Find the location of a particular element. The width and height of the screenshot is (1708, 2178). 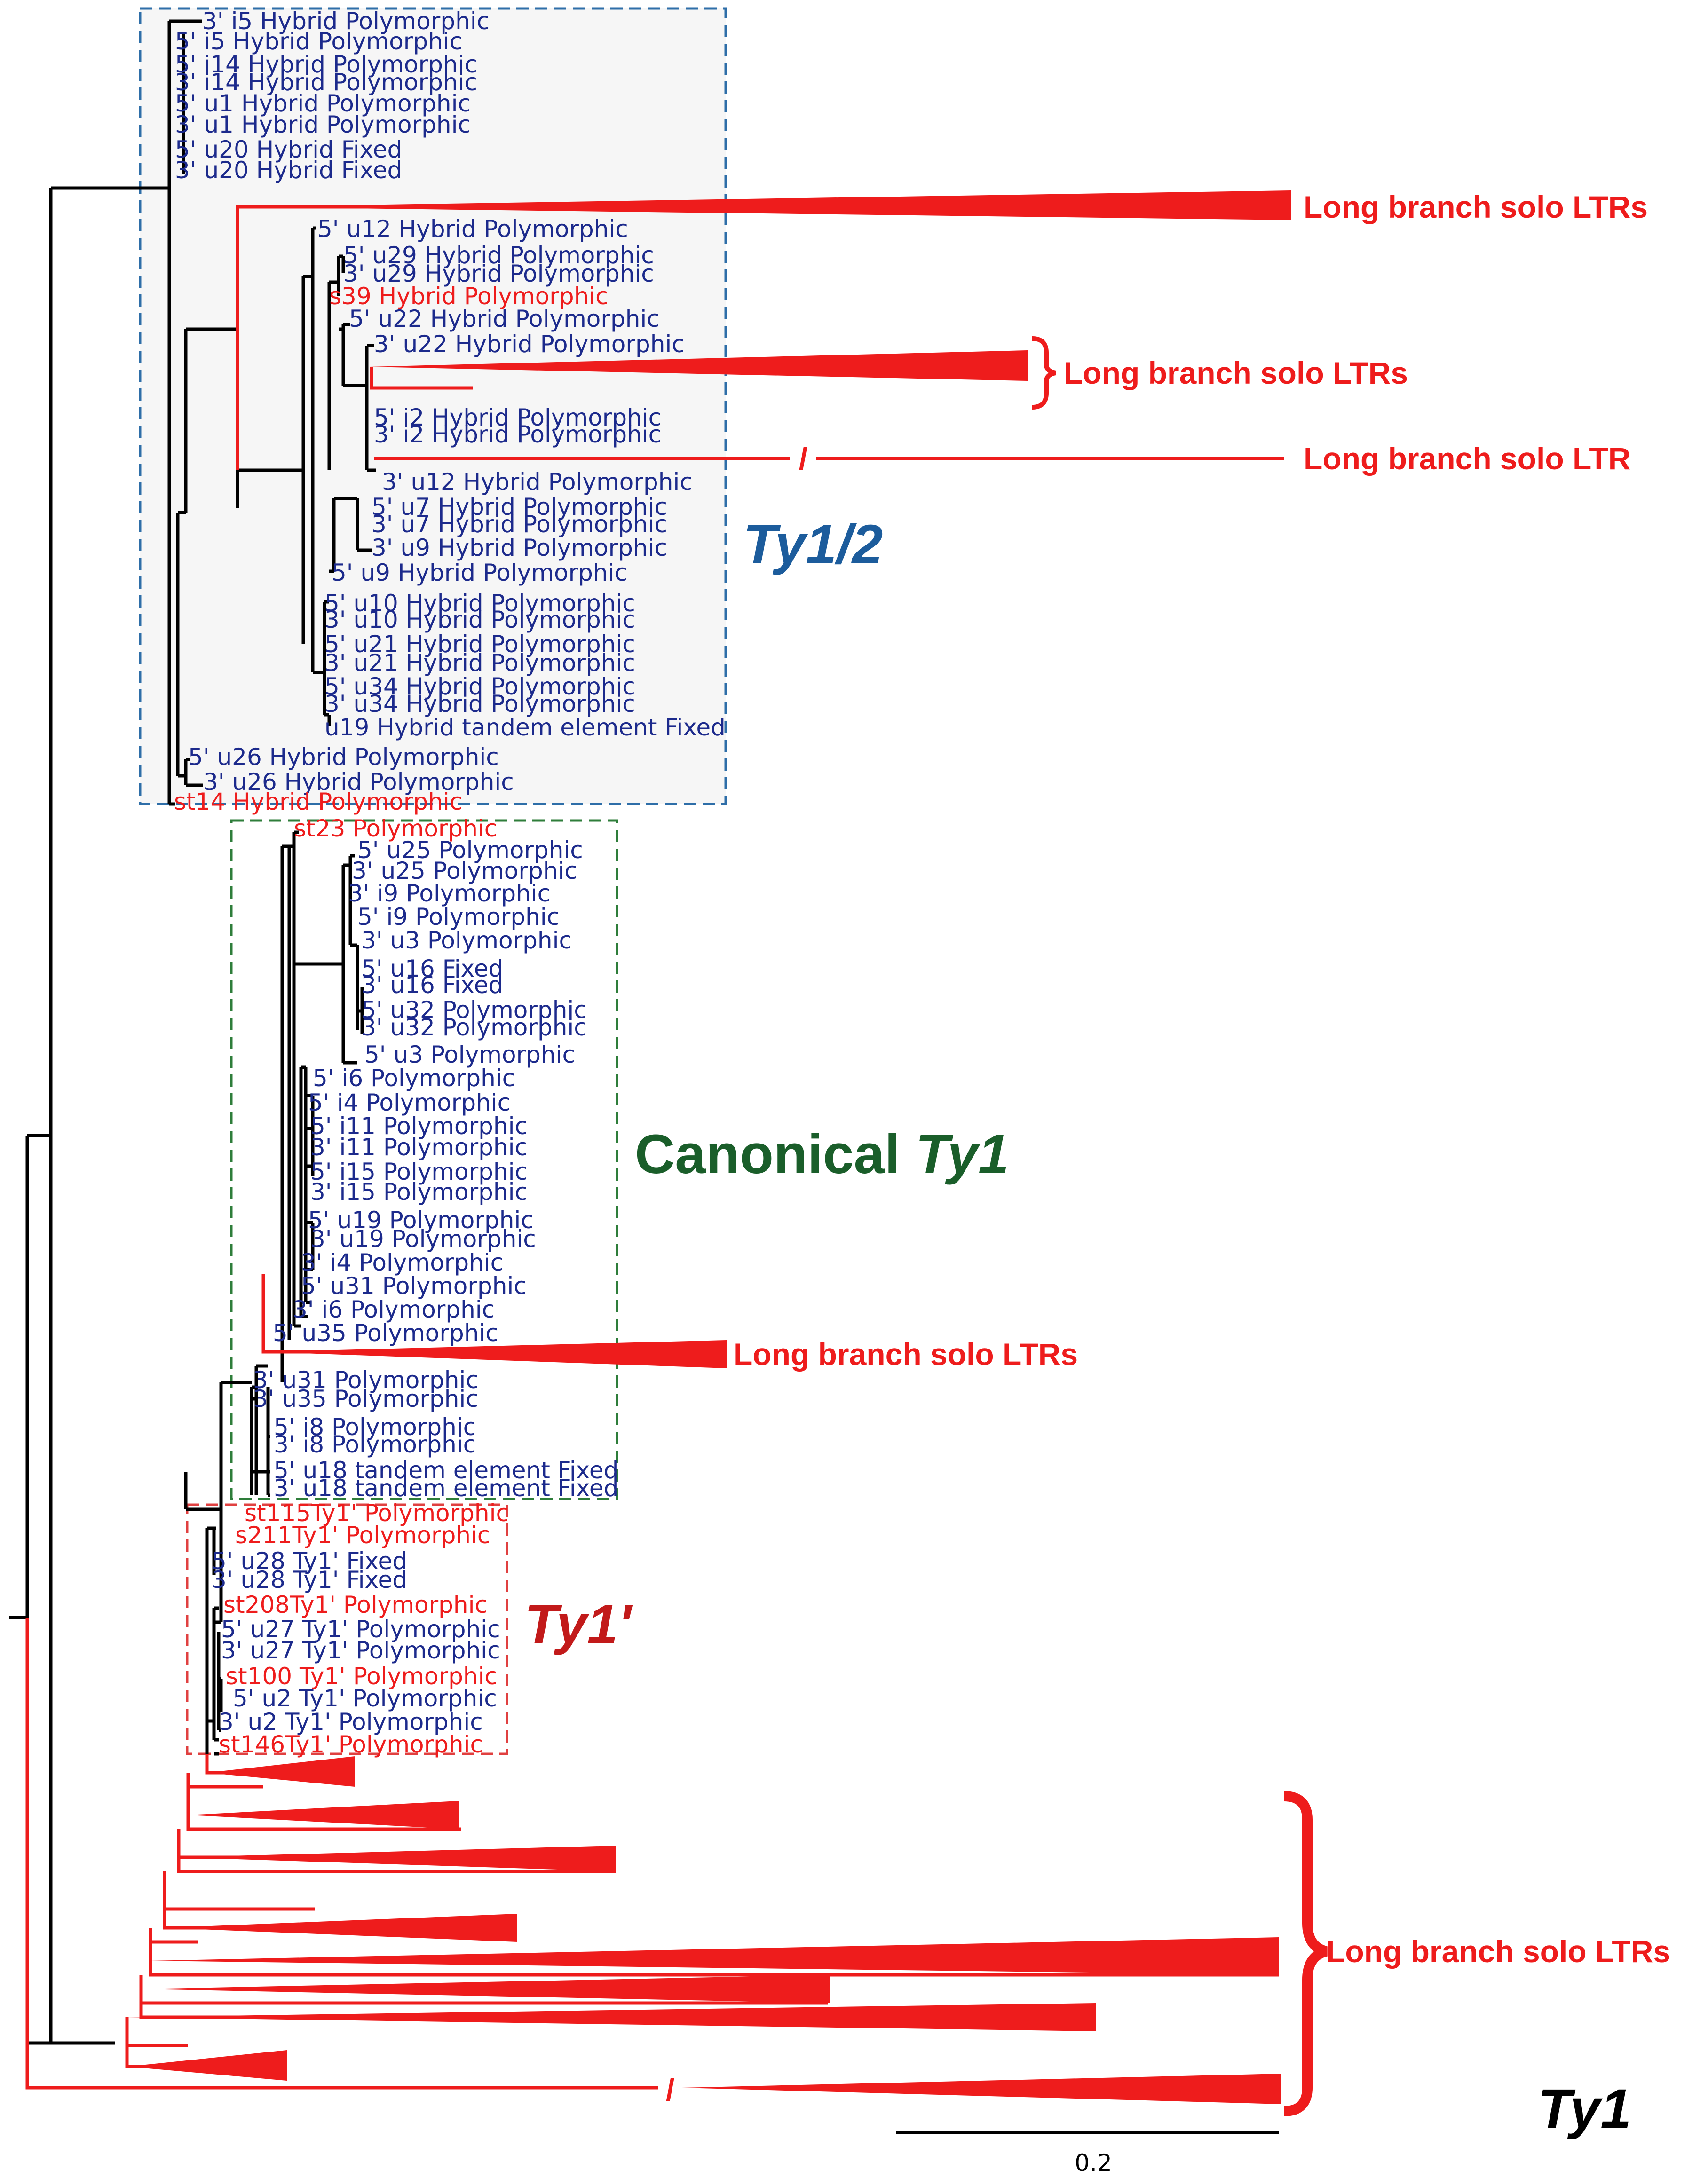

leaf-label-18: 3' u7 Hybrid Polymorphic is located at coordinates (519, 525).